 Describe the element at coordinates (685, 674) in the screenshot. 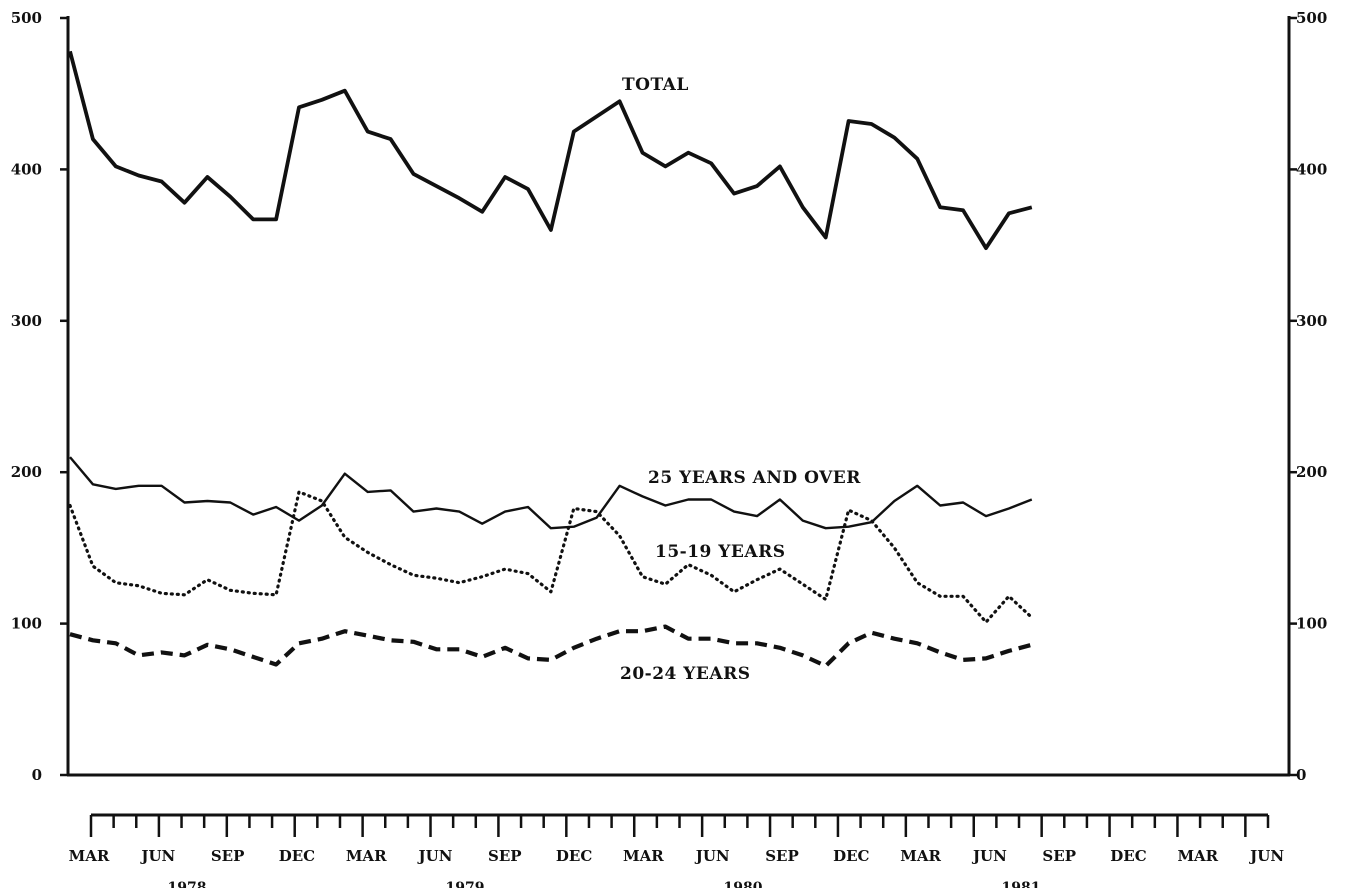

I see `label-20-24-years: 20-24 YEARS` at that location.